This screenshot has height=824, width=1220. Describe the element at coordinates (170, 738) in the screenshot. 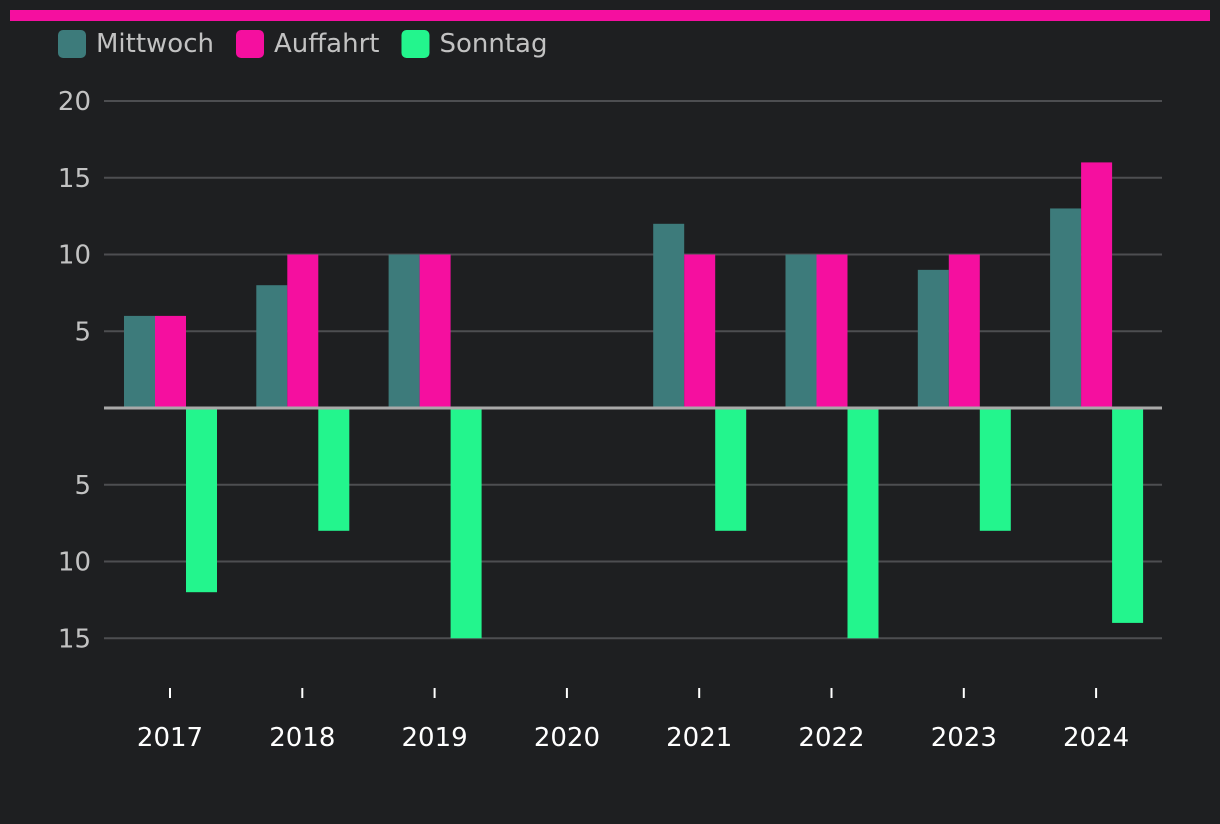

I see `x-tick-label-2017: 2017` at that location.